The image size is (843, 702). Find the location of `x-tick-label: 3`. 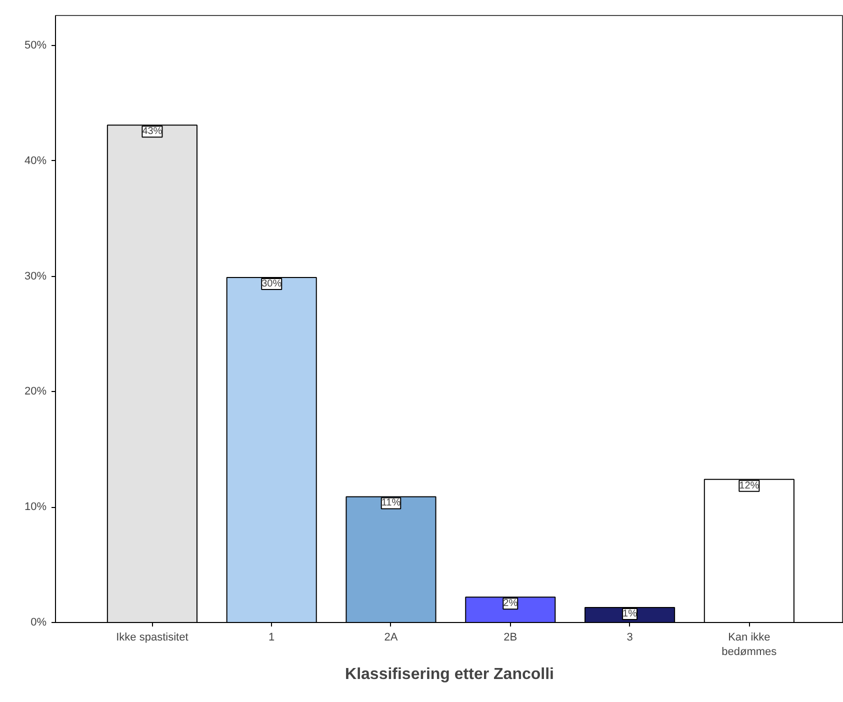

x-tick-label: 3 is located at coordinates (629, 638).